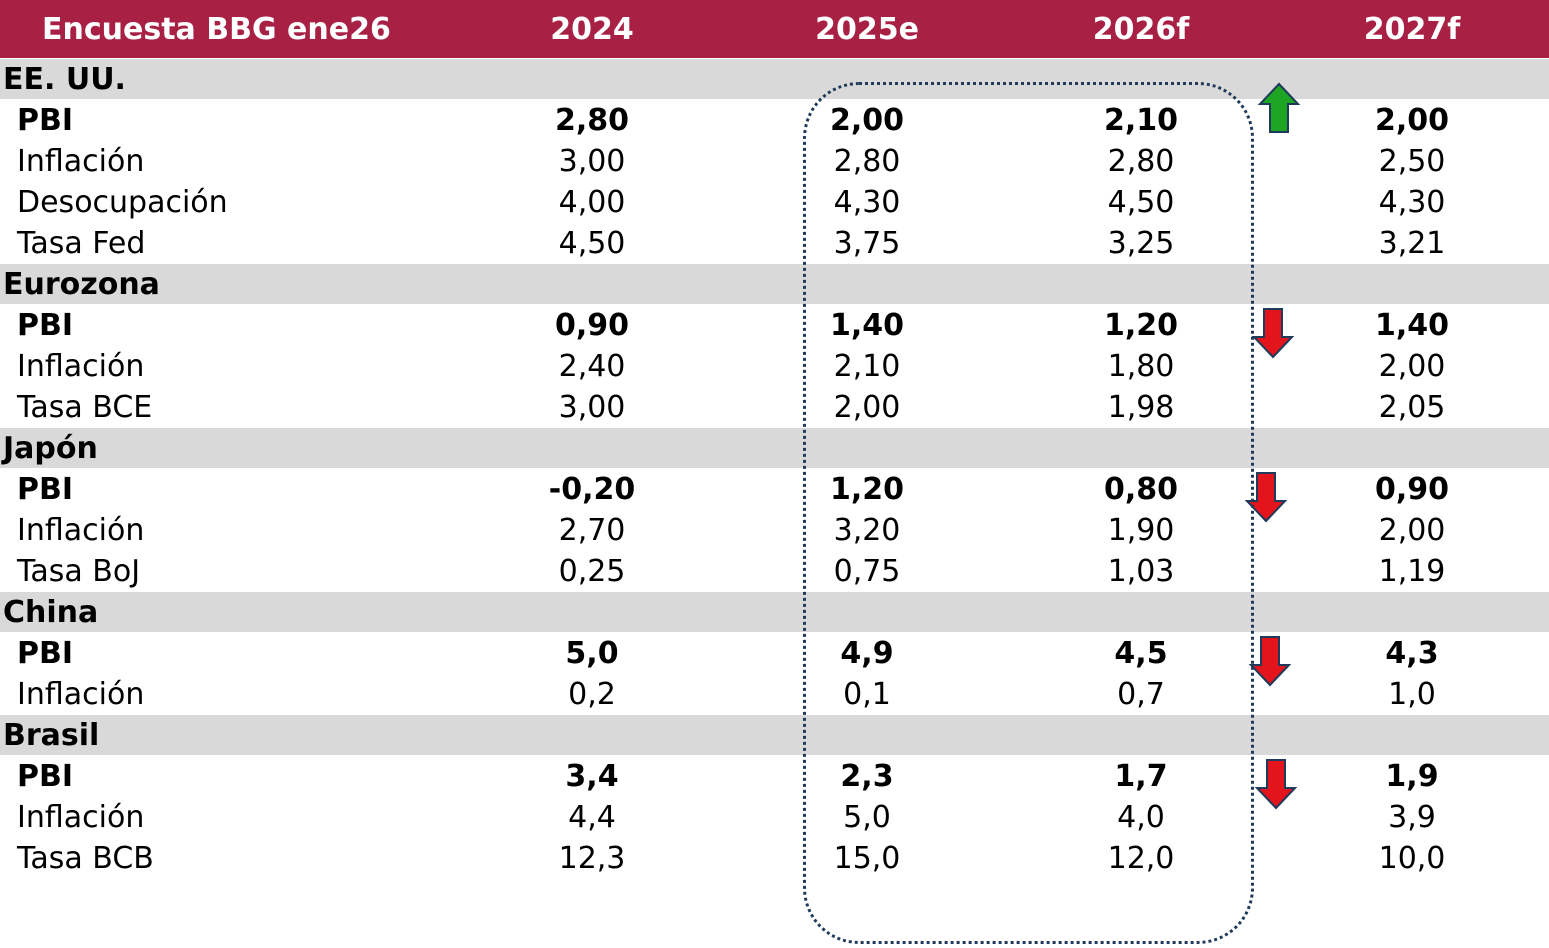 This screenshot has width=1549, height=948. What do you see at coordinates (867, 694) in the screenshot?
I see `value-cell: 0,1` at bounding box center [867, 694].